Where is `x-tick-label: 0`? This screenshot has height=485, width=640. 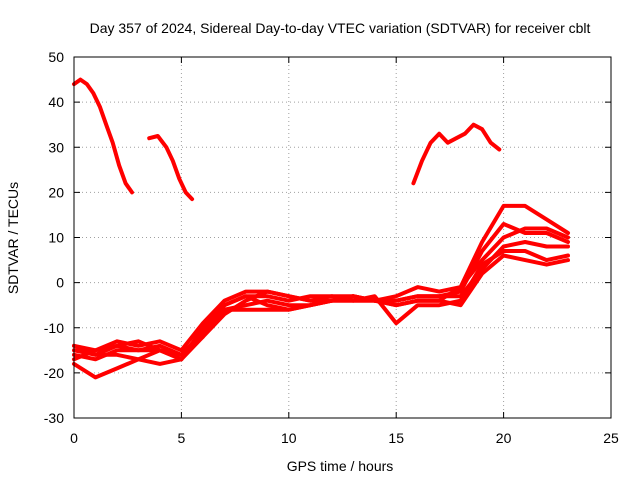 x-tick-label: 0 is located at coordinates (74, 438).